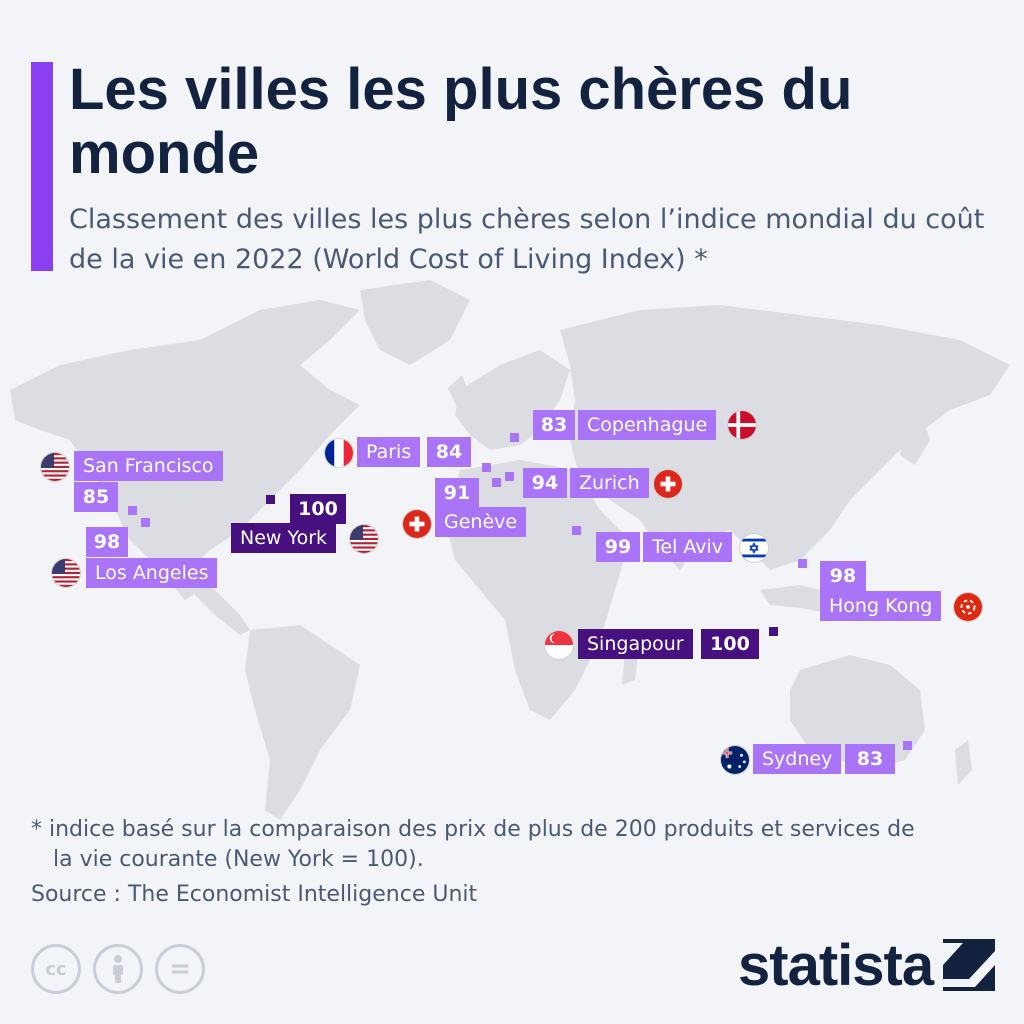 The width and height of the screenshot is (1024, 1024). Describe the element at coordinates (496, 482) in the screenshot. I see `geneve-marker` at that location.